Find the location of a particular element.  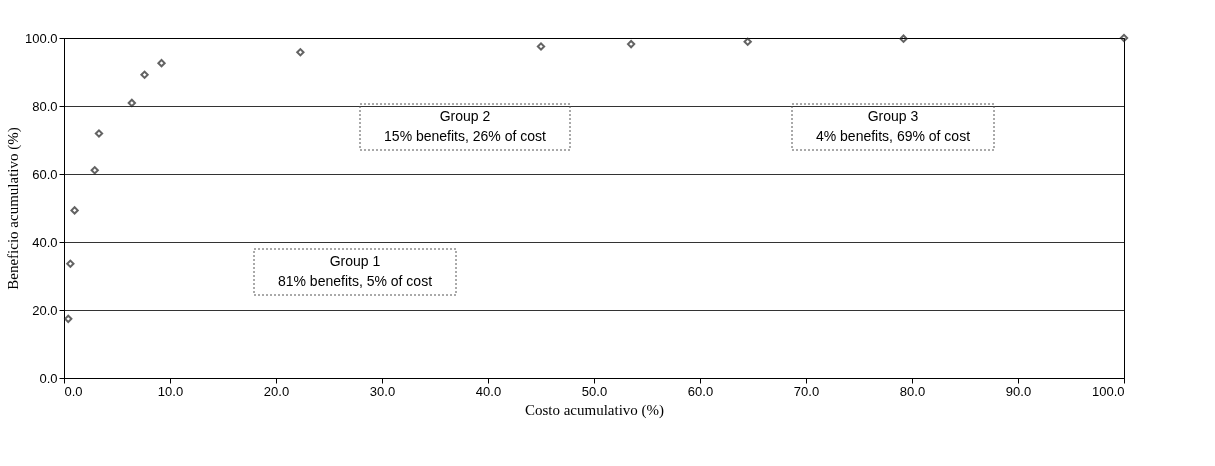

x-tick-label: 20.0 is located at coordinates (276, 391).